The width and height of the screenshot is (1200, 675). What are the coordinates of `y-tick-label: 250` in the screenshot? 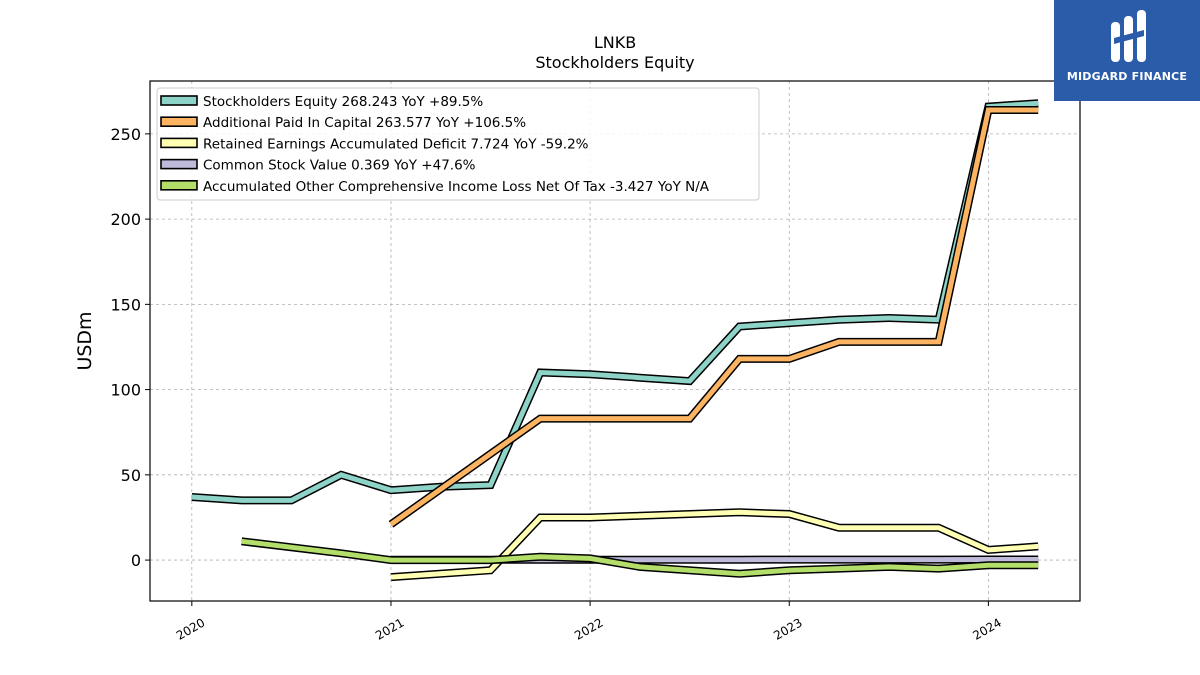 It's located at (125, 134).